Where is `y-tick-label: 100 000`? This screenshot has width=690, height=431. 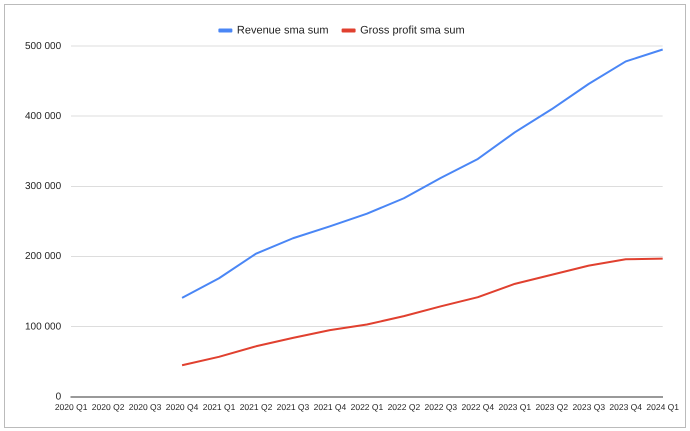 y-tick-label: 100 000 is located at coordinates (43, 326).